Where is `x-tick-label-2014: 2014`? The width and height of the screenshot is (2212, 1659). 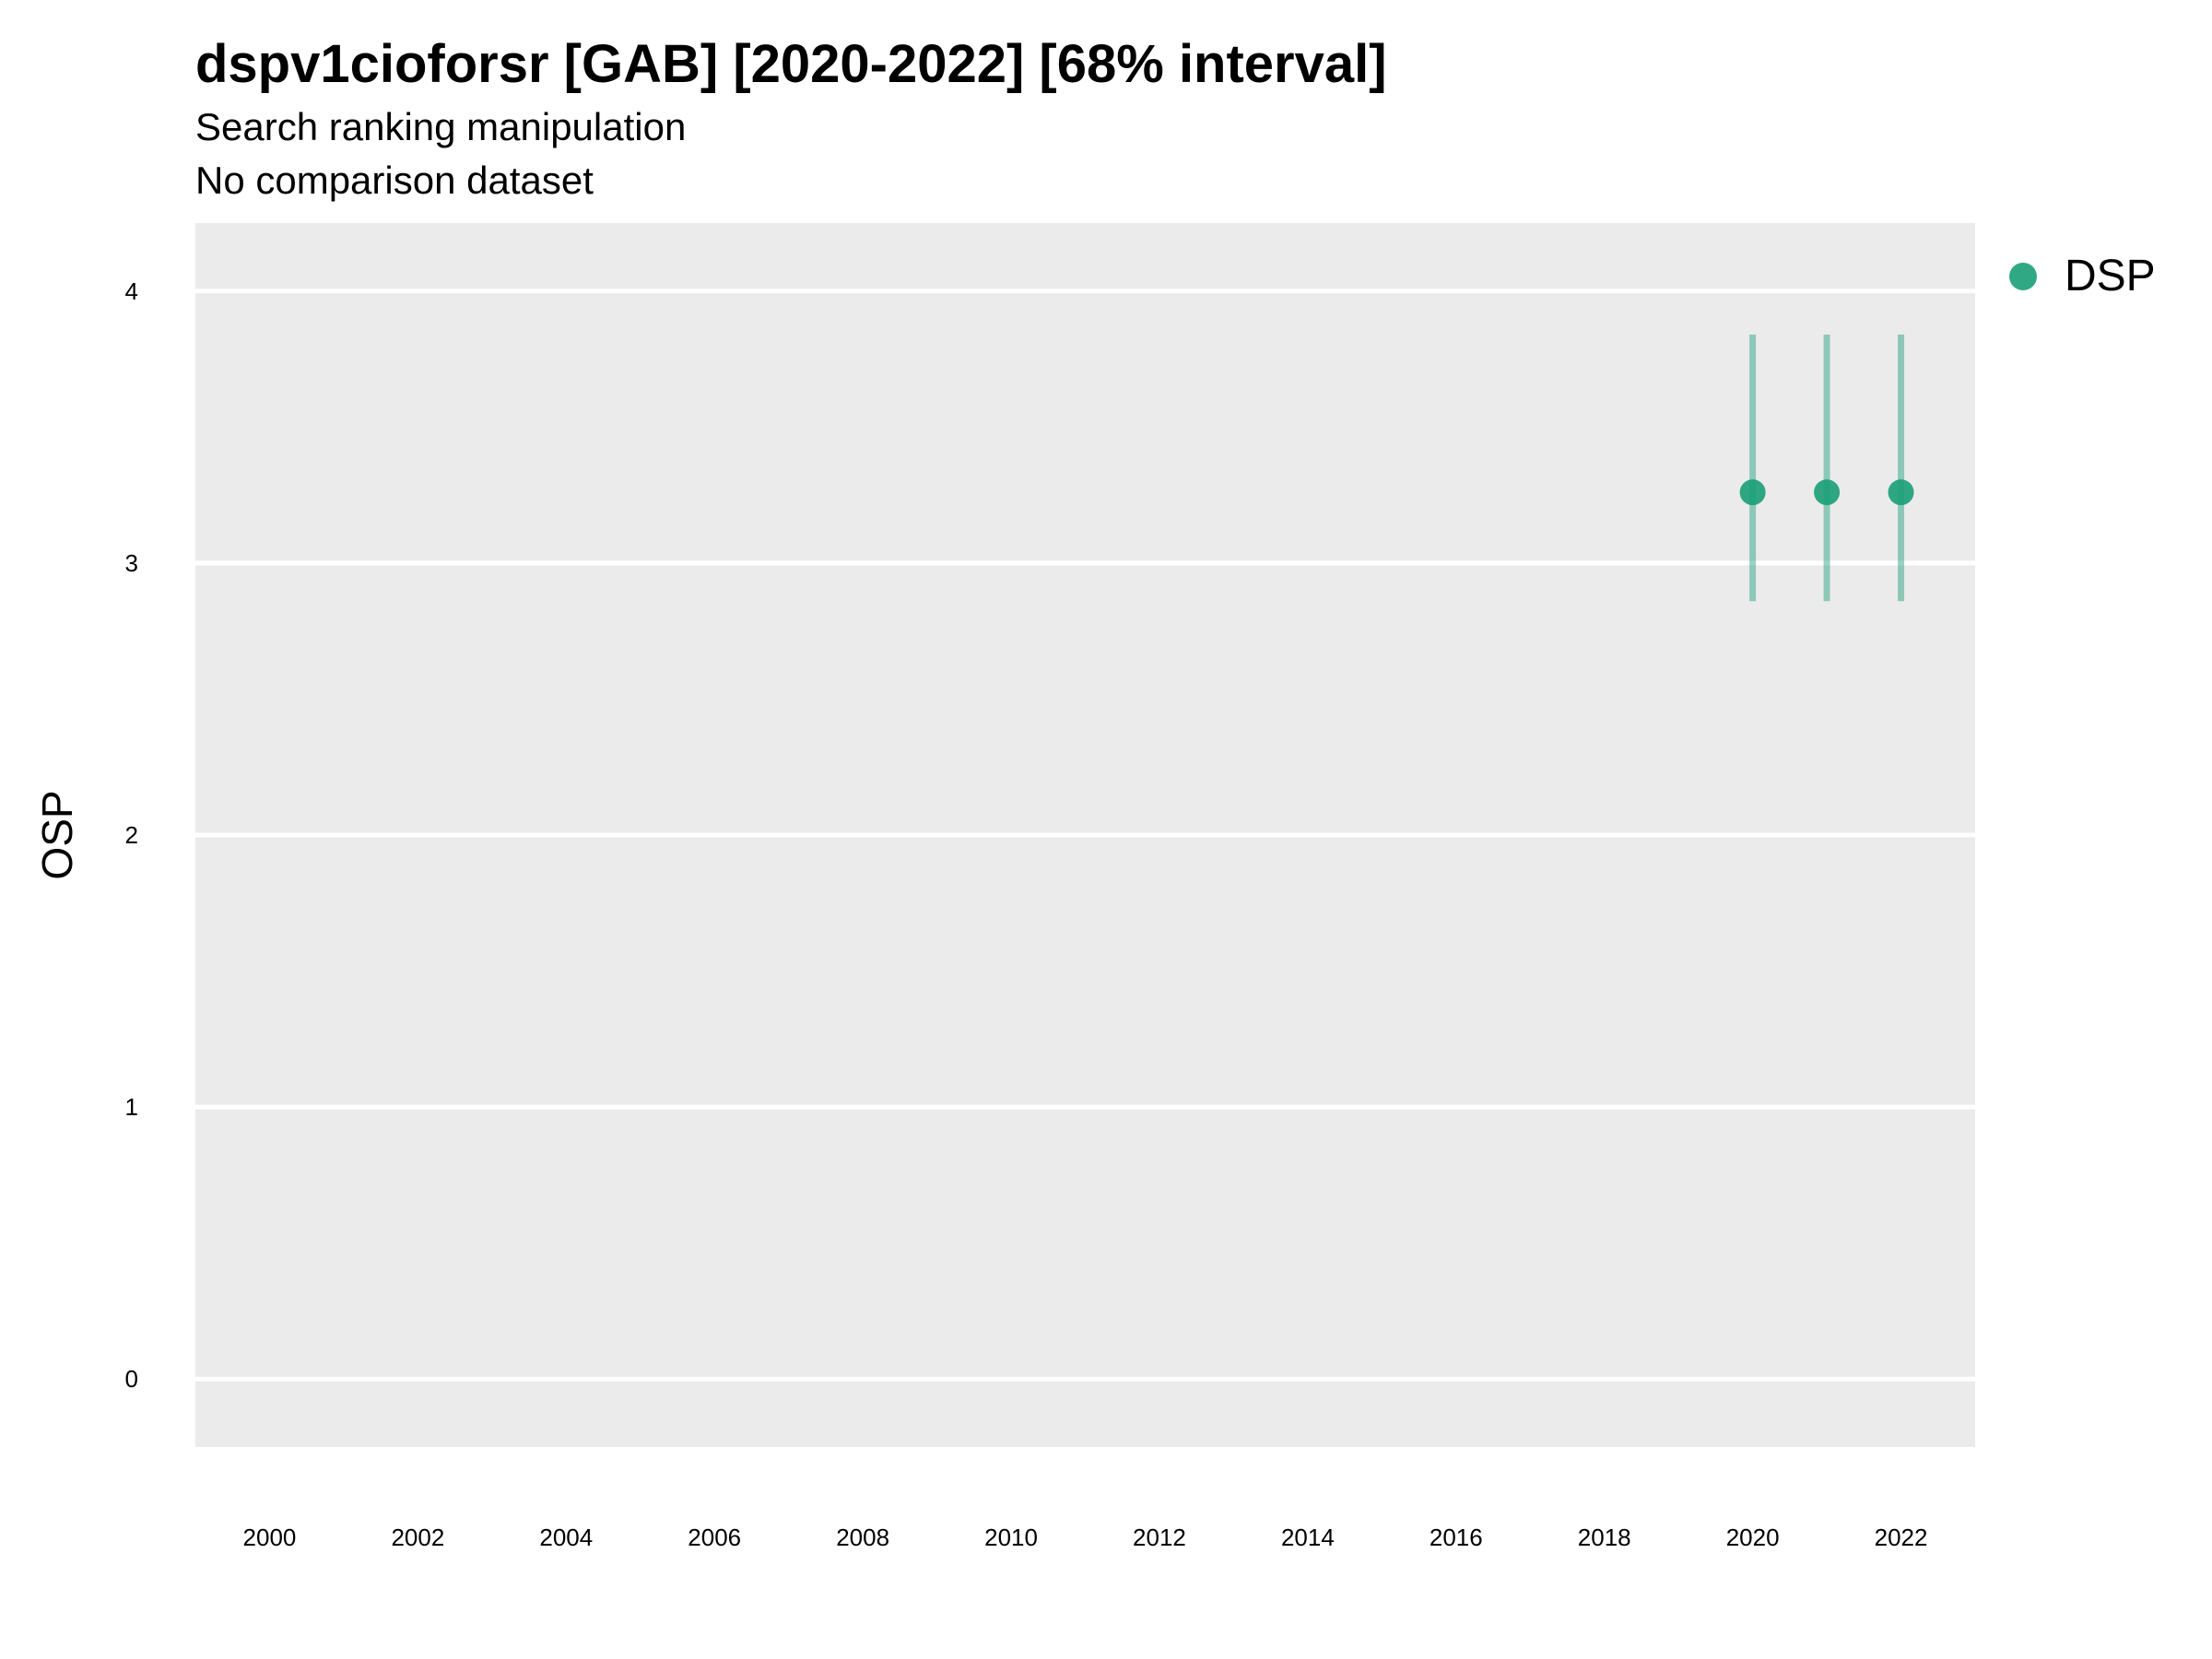 x-tick-label-2014: 2014 is located at coordinates (1308, 1537).